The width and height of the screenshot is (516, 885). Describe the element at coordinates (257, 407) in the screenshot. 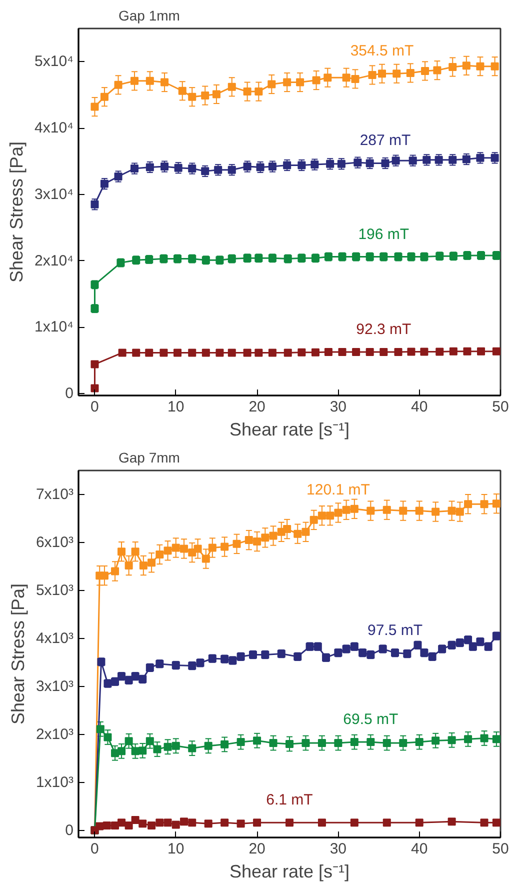

I see `x-tick-label: 20` at that location.